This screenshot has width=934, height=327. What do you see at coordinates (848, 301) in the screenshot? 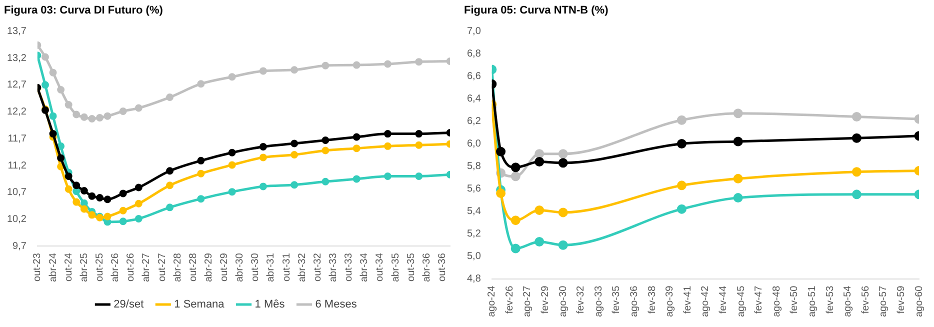
I see `x-tick-label: ago-54` at bounding box center [848, 301].